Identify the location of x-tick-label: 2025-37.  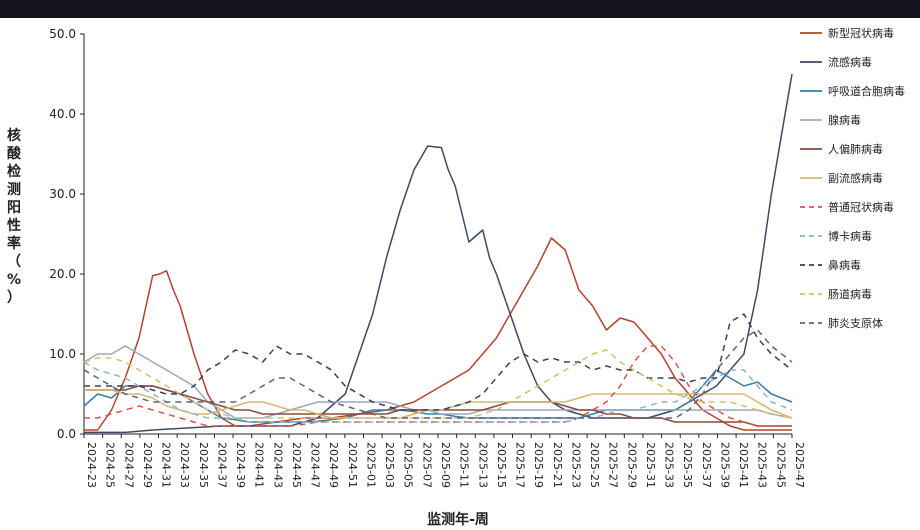
(706, 465).